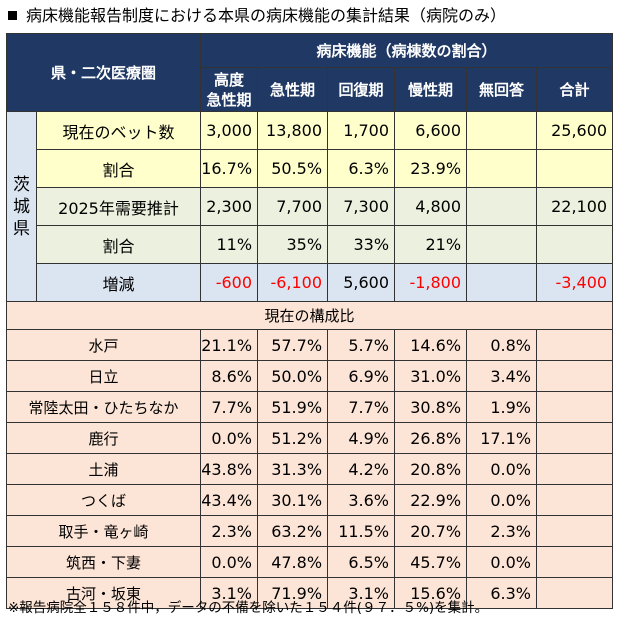 The width and height of the screenshot is (619, 620). I want to click on table-cell: 31.3%, so click(293, 469).